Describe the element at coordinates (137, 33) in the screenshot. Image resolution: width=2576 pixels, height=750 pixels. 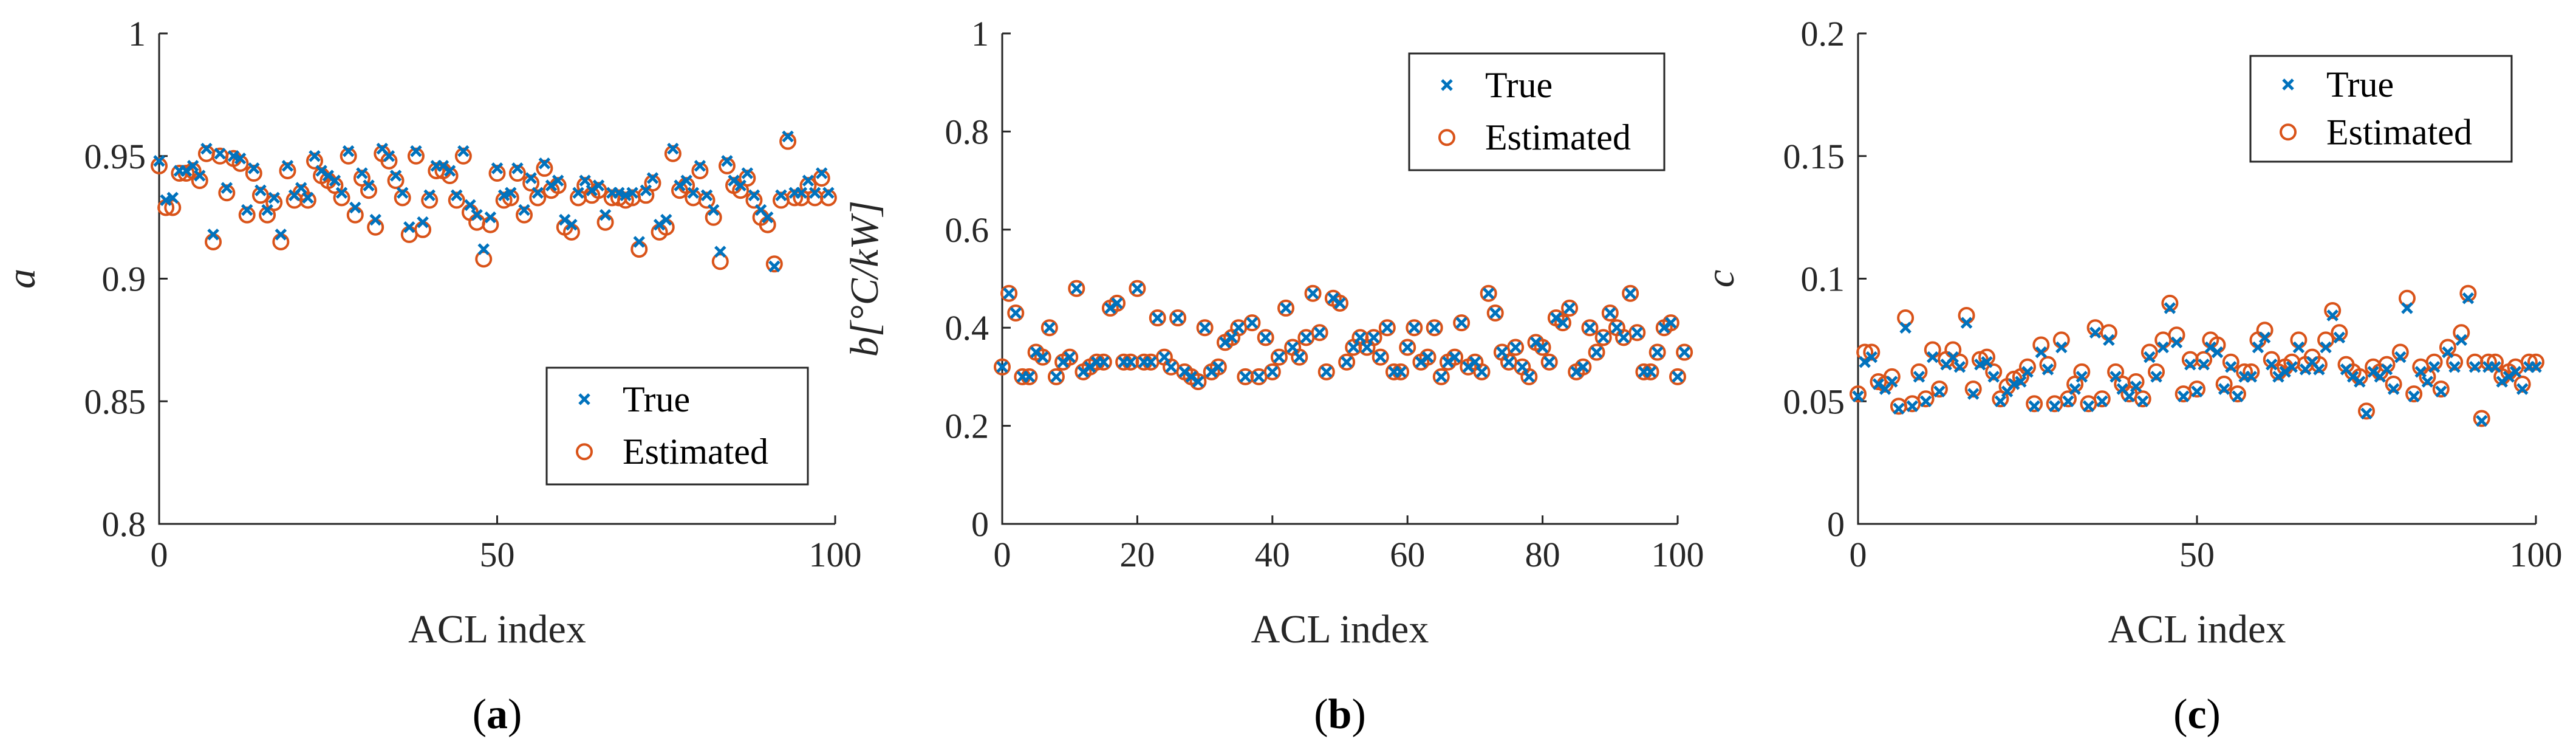
I see `y-tick-label: 1` at that location.